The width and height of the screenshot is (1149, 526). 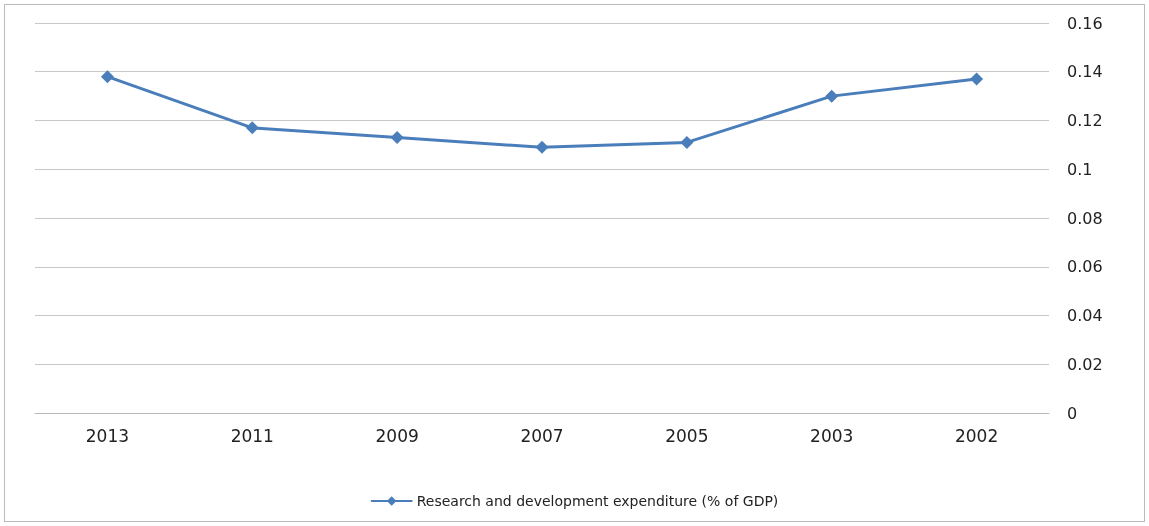 I want to click on x-tick-label: 2011, so click(x=252, y=435).